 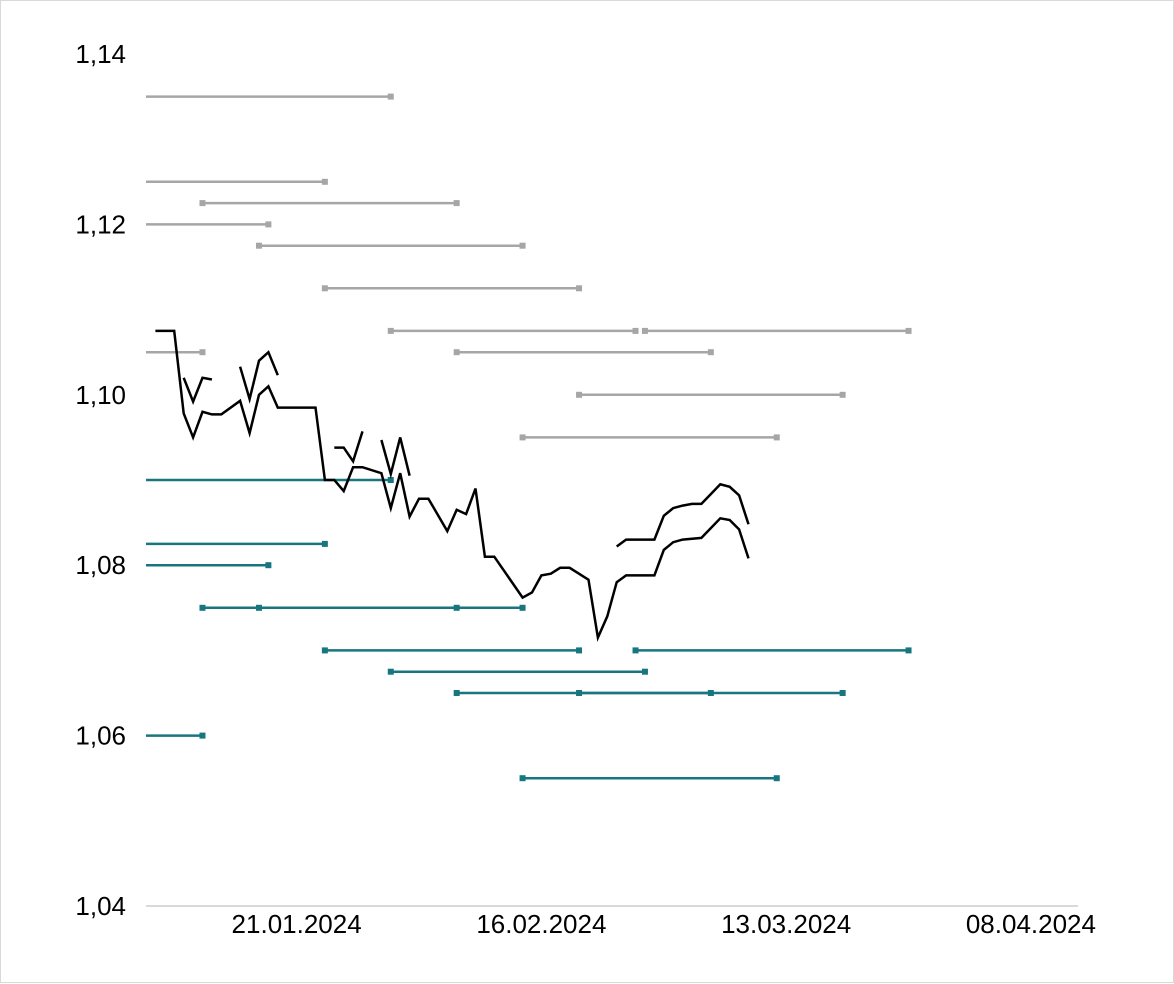 I want to click on y-tick-label: 1,14, so click(x=100, y=54).